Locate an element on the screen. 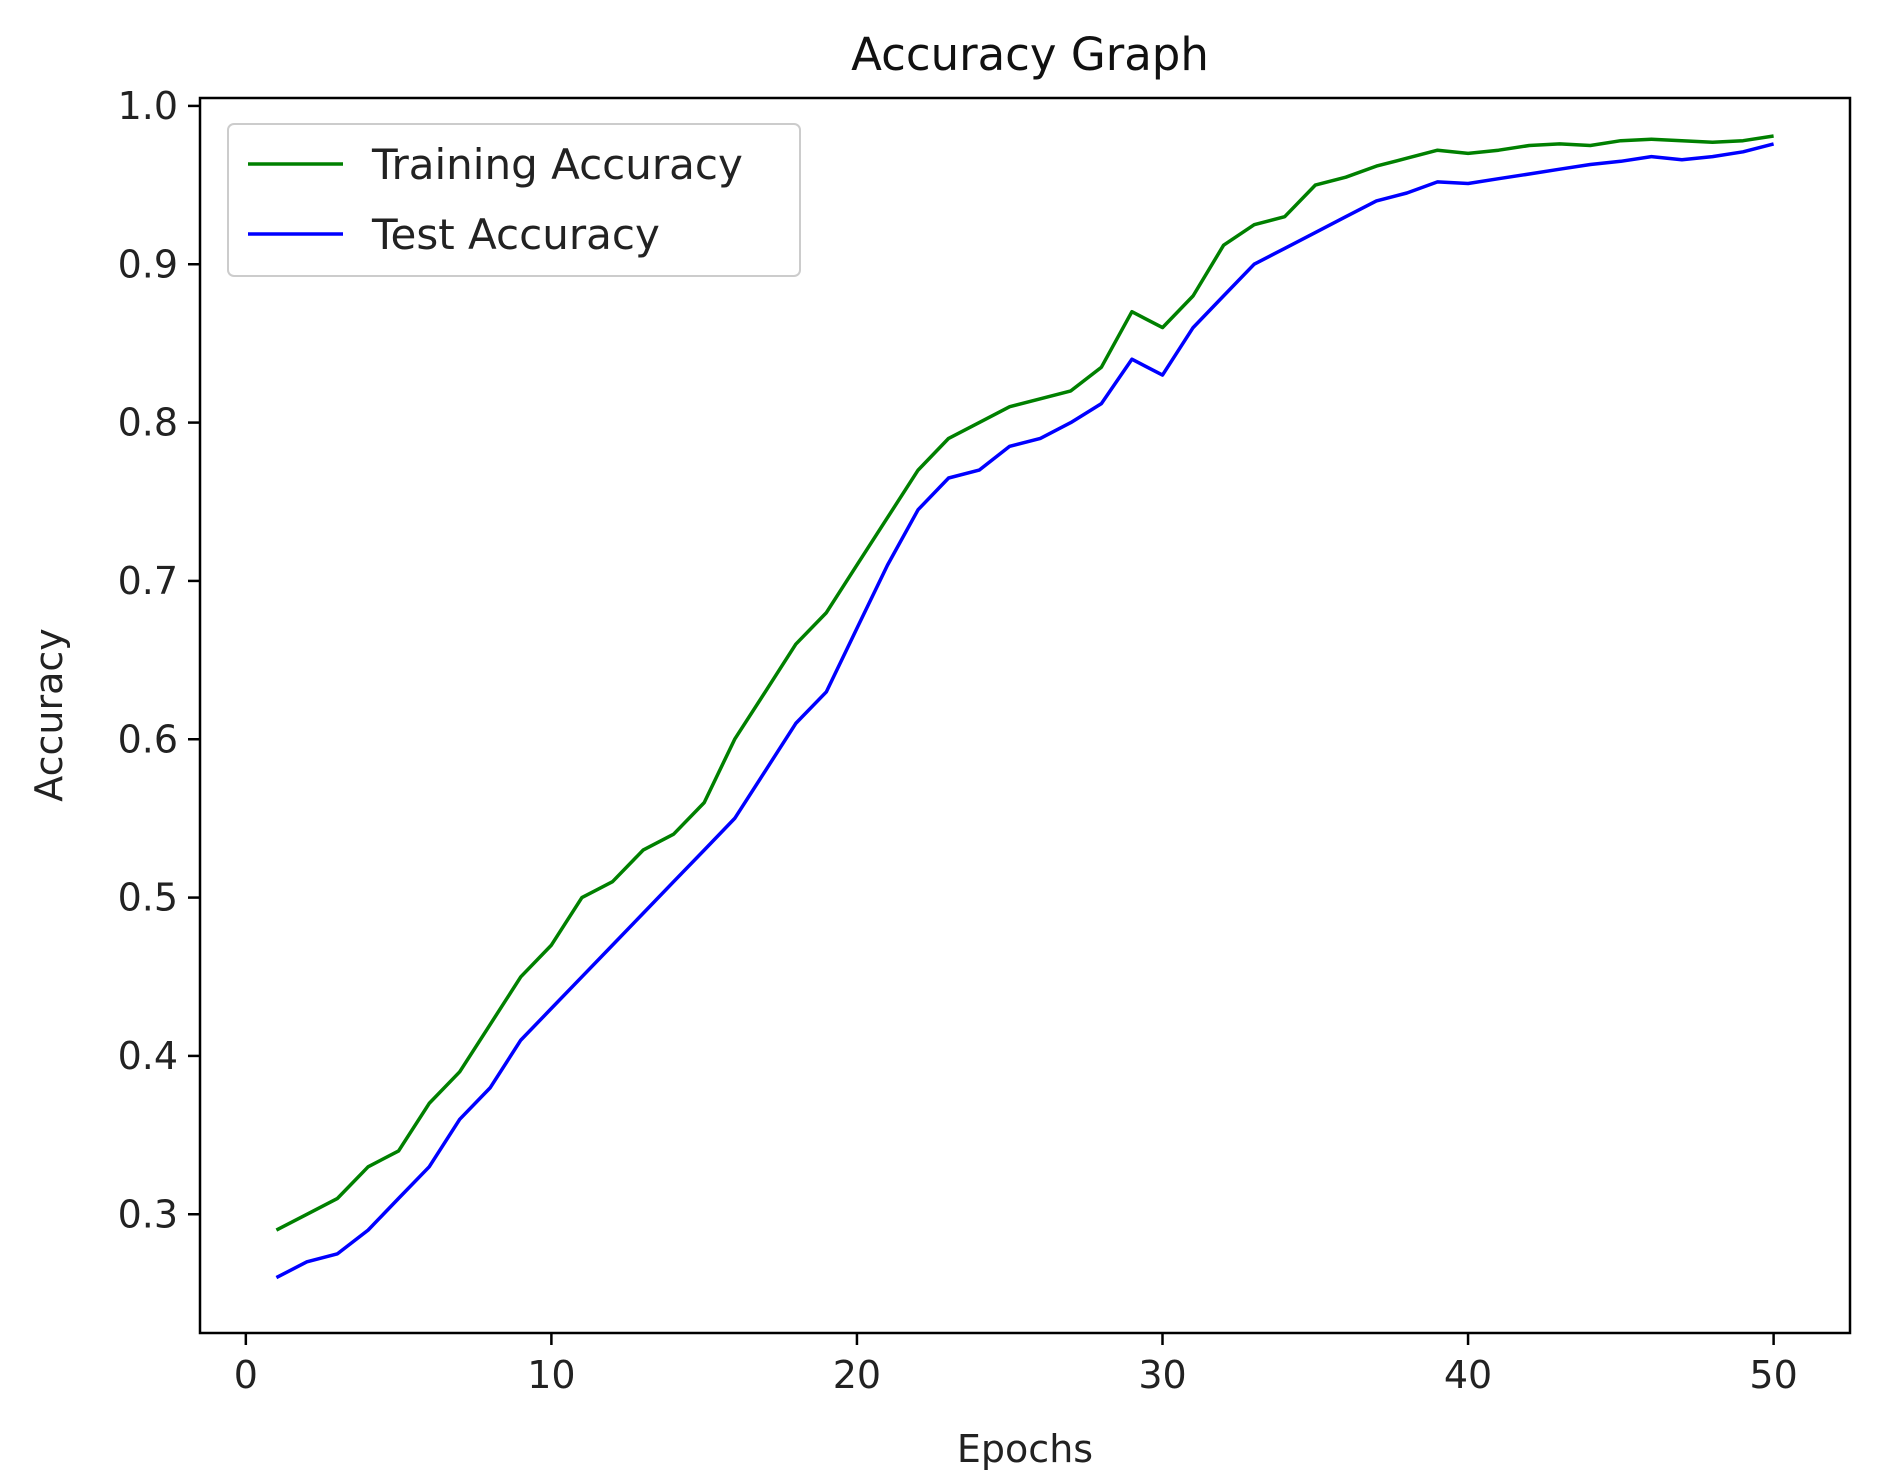 The width and height of the screenshot is (1880, 1484). y-axis: 0.3 0.4 0.5 0.6 0.7 0.8 0.9 1.0 is located at coordinates (159, 660).